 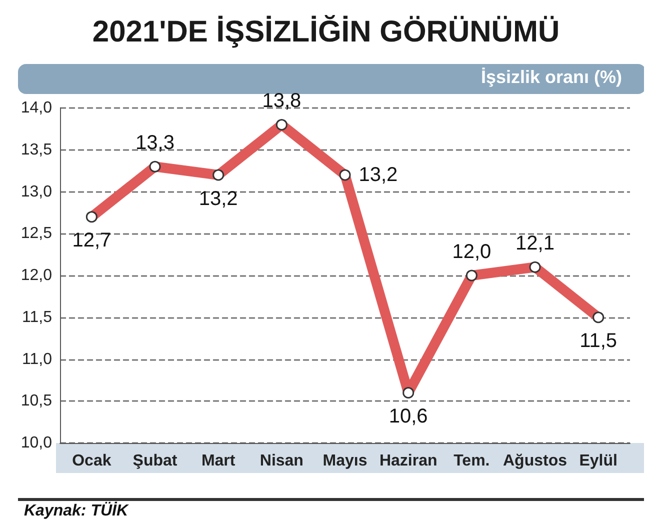 I want to click on y-axis-title: İşsizlik oranı (%), so click(x=551, y=77).